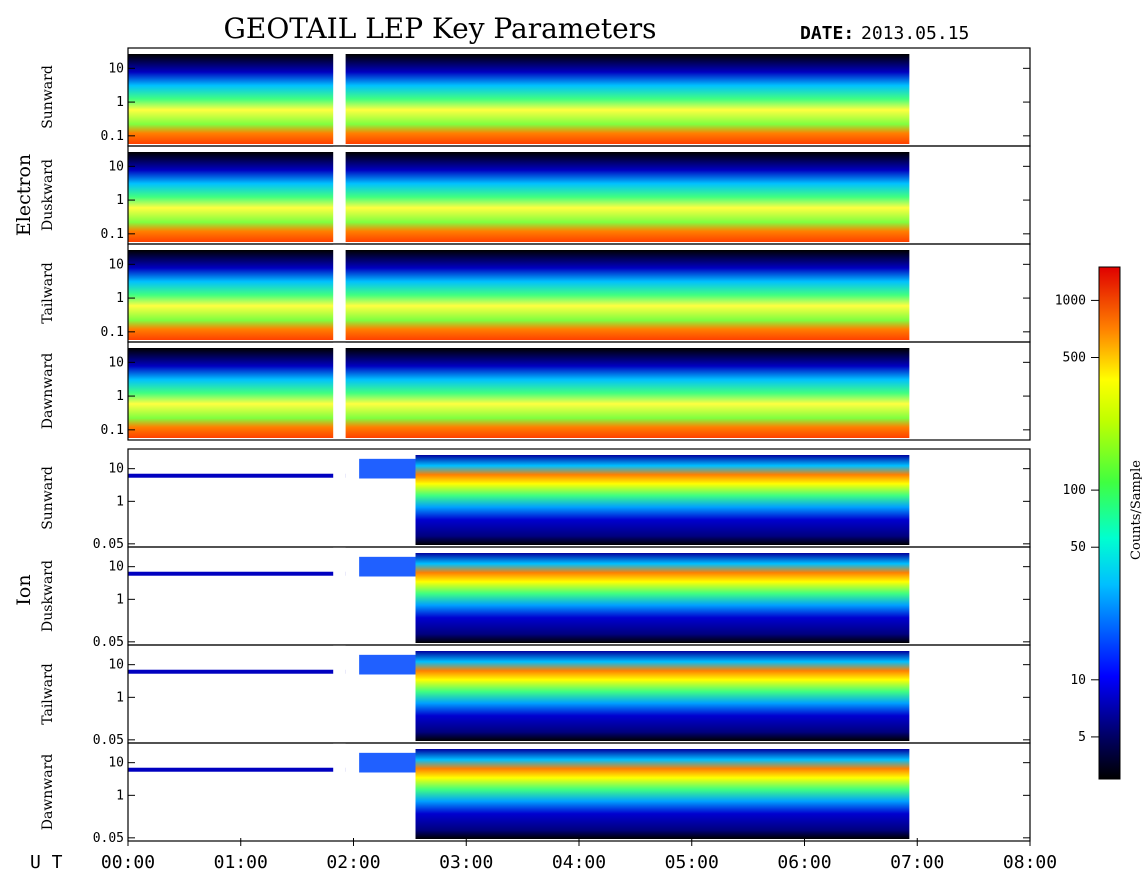 The image size is (1142, 880). I want to click on colorbar: 1000 500 100 50 10 5, so click(1088, 523).